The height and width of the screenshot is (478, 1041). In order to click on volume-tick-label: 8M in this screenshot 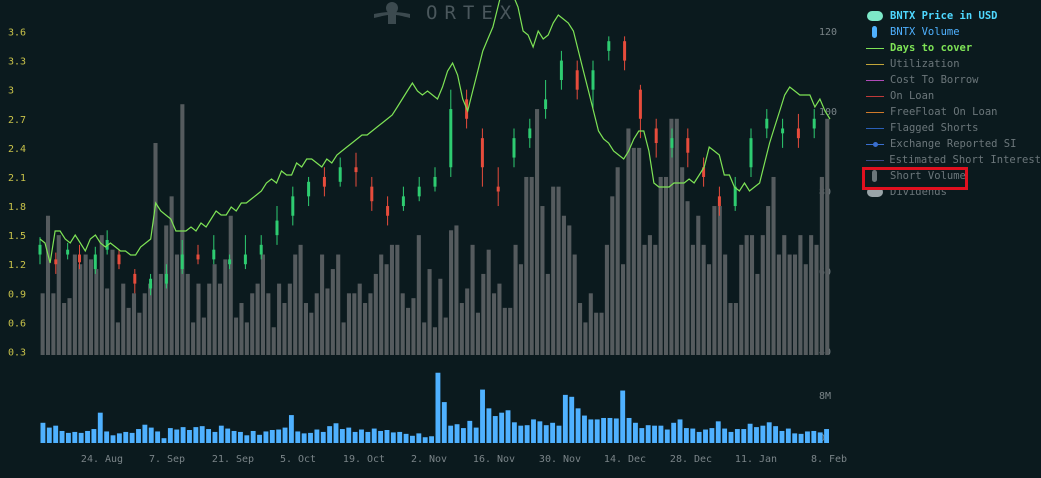, I will do `click(825, 396)`.